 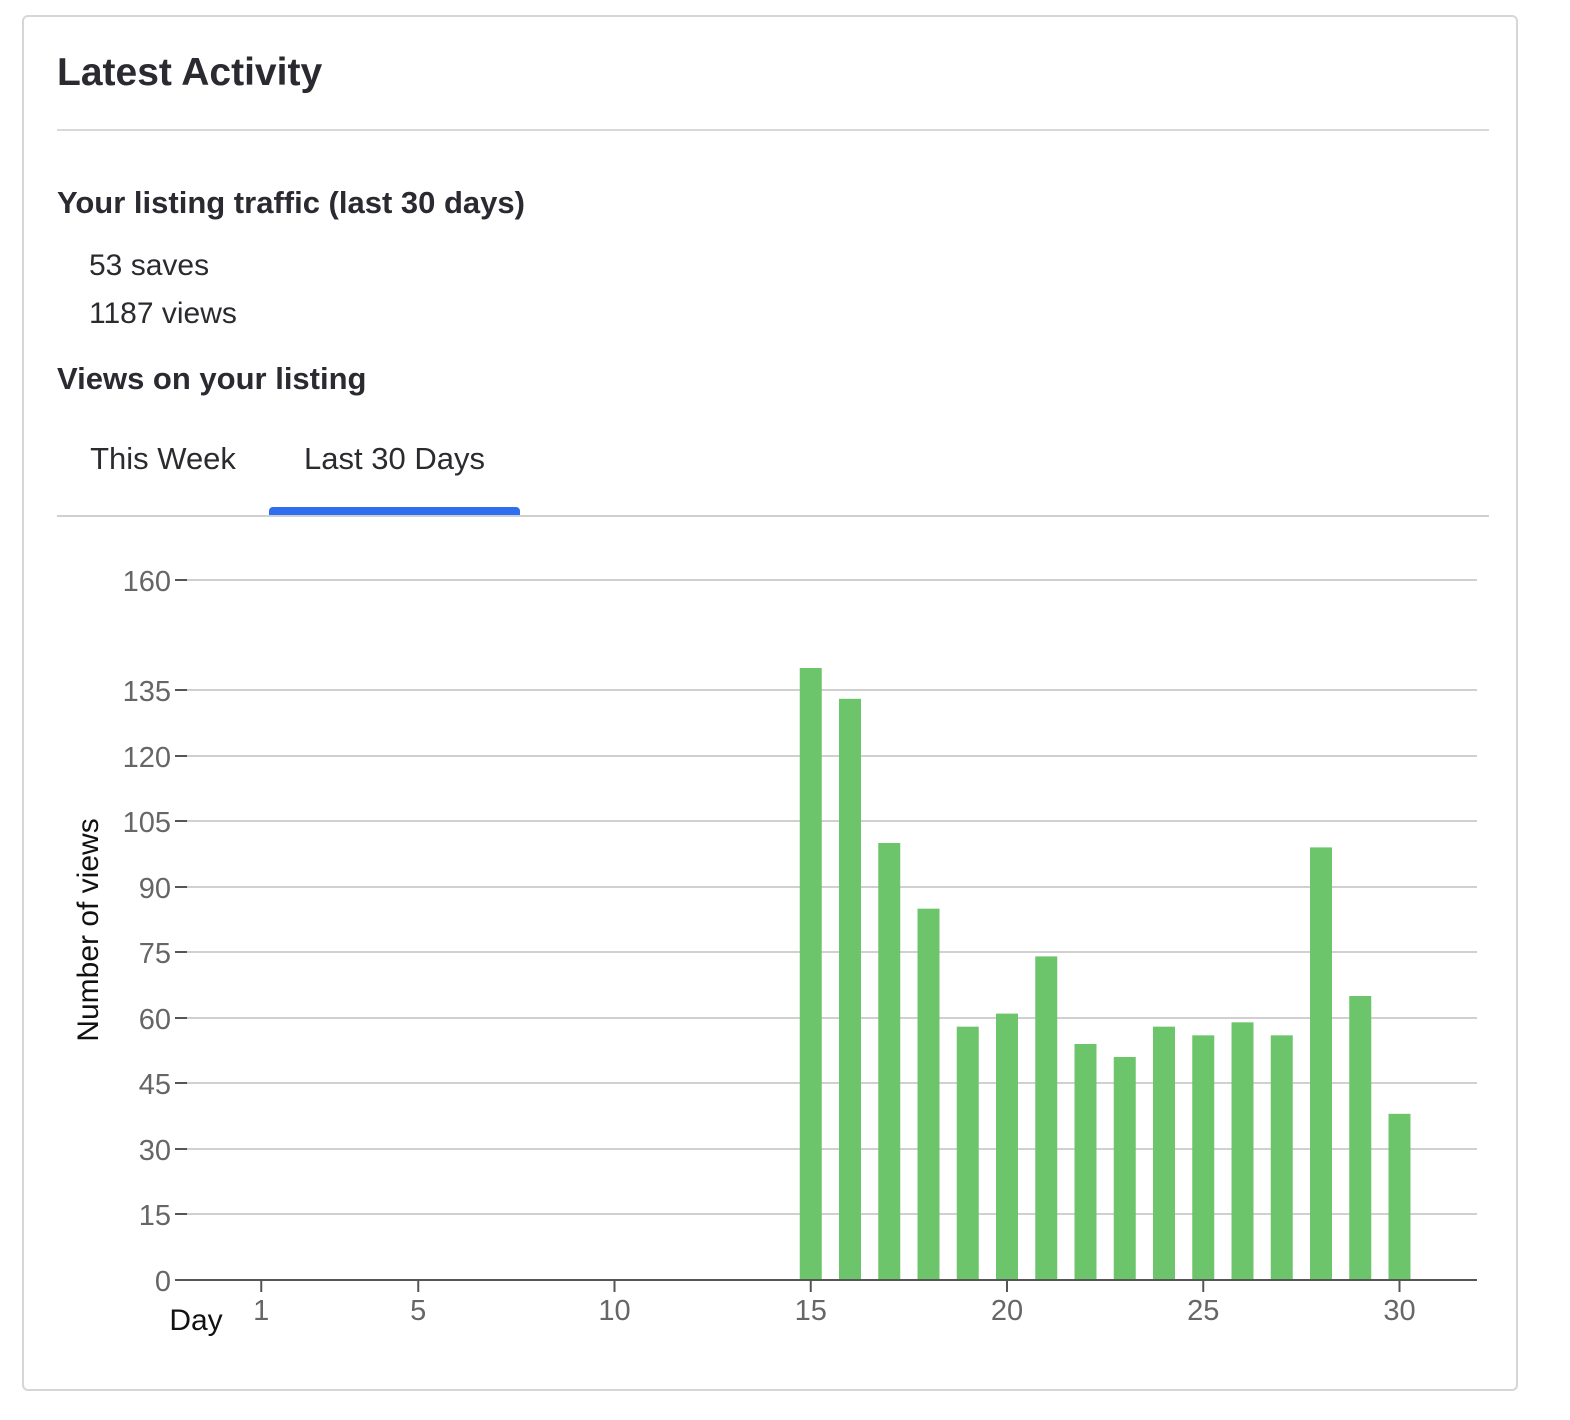 What do you see at coordinates (147, 758) in the screenshot?
I see `y-tick-label: 120` at bounding box center [147, 758].